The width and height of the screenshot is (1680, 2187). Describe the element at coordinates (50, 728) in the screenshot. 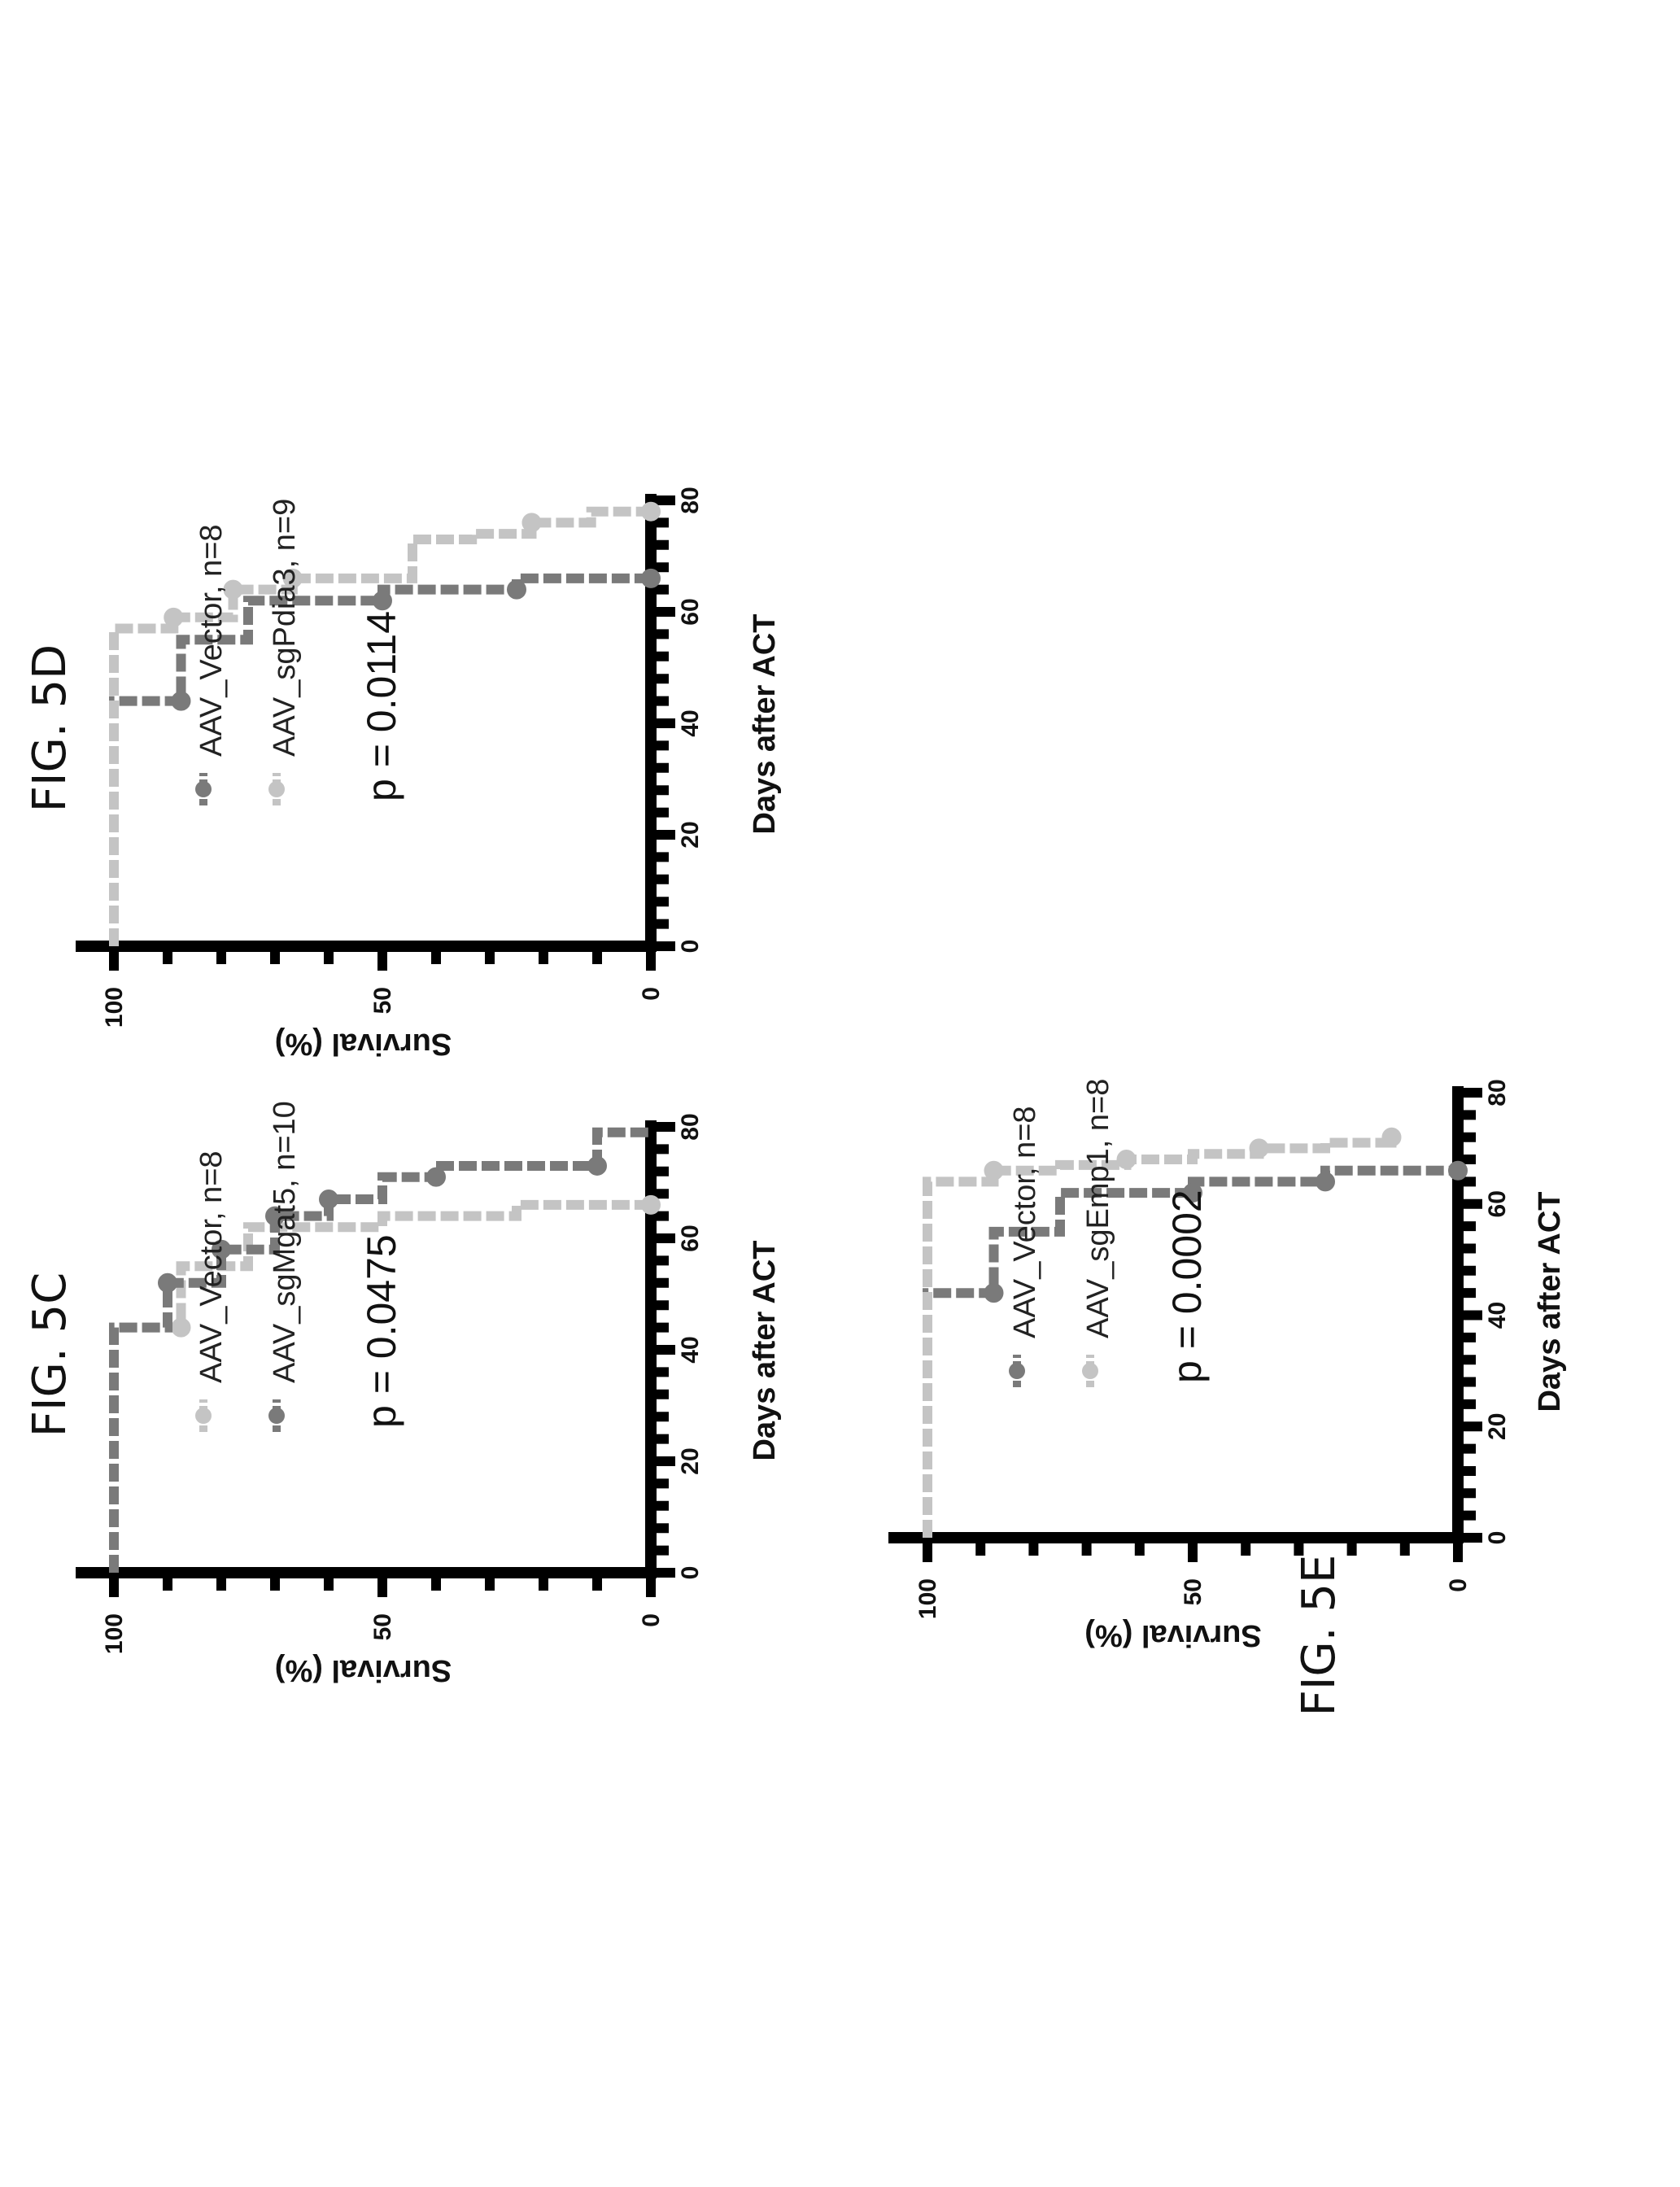

I see `figure-title: FIG. 5D` at that location.